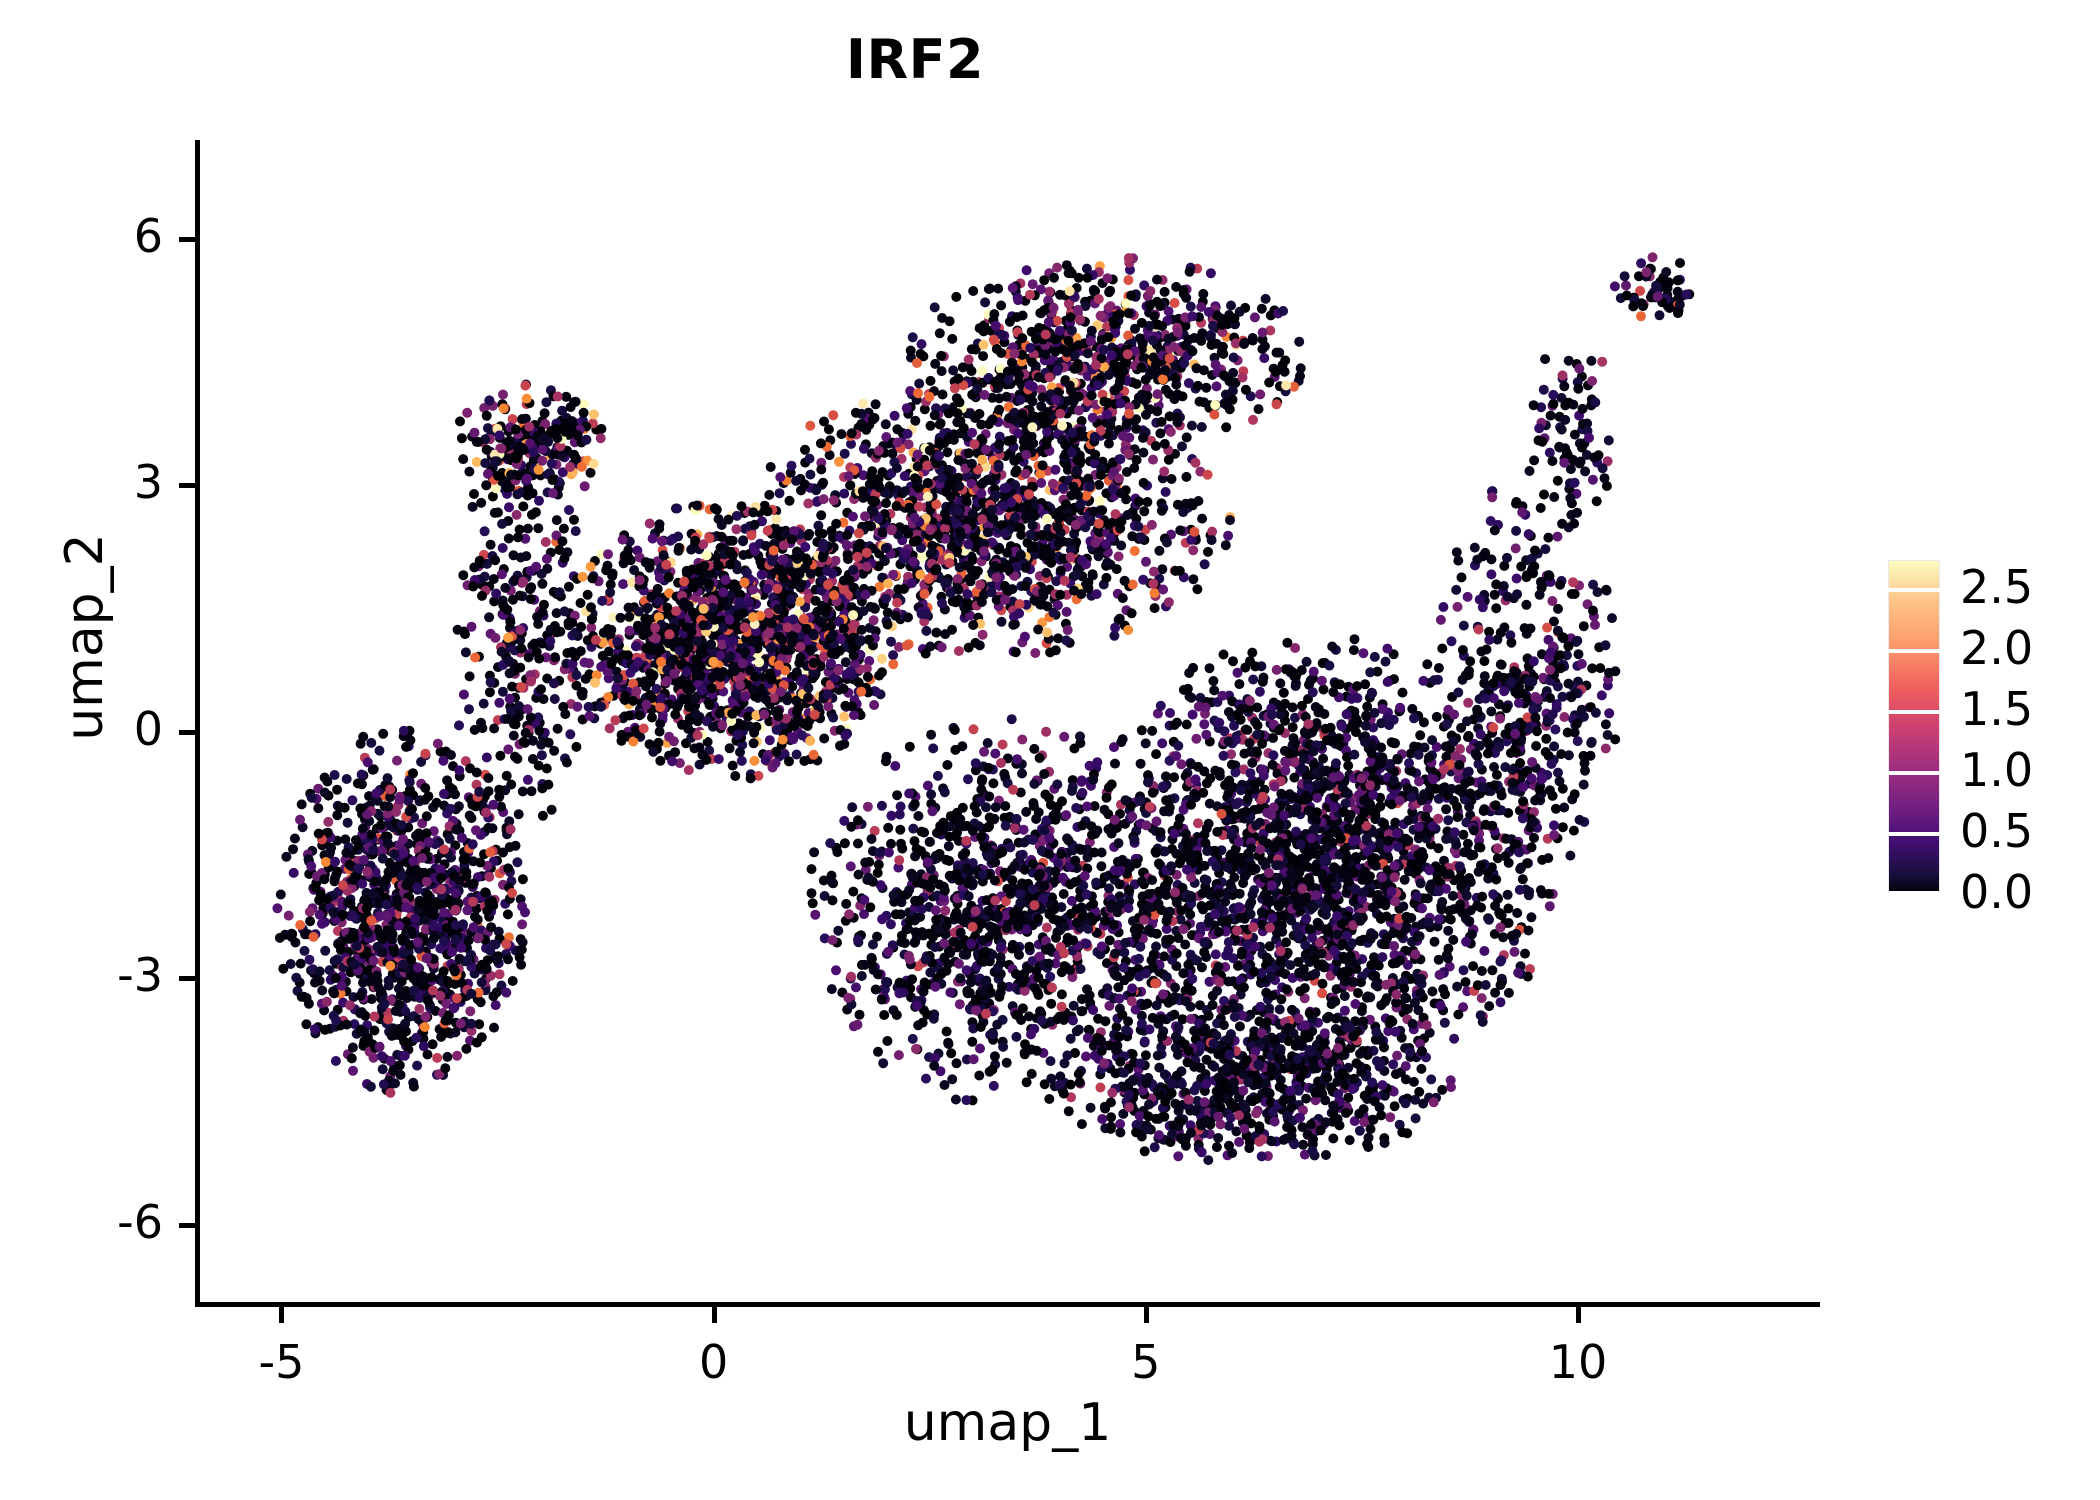 The width and height of the screenshot is (2100, 1500). What do you see at coordinates (1997, 892) in the screenshot?
I see `colorbar-tick-label: 0.0` at bounding box center [1997, 892].